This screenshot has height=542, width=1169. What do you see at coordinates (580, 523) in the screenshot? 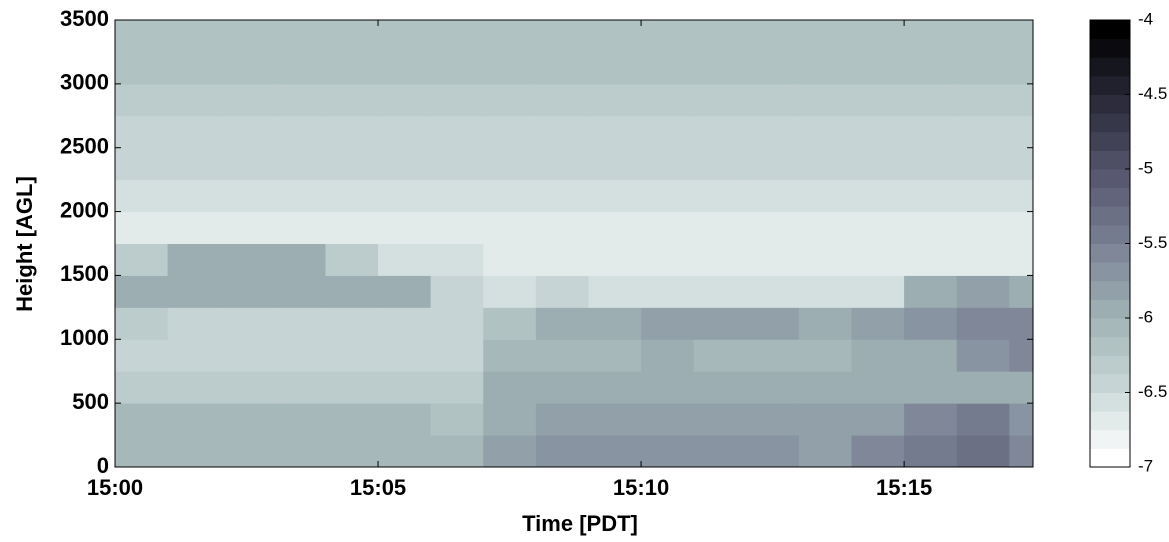
I see `x-axis-label: Time [PDT]` at bounding box center [580, 523].